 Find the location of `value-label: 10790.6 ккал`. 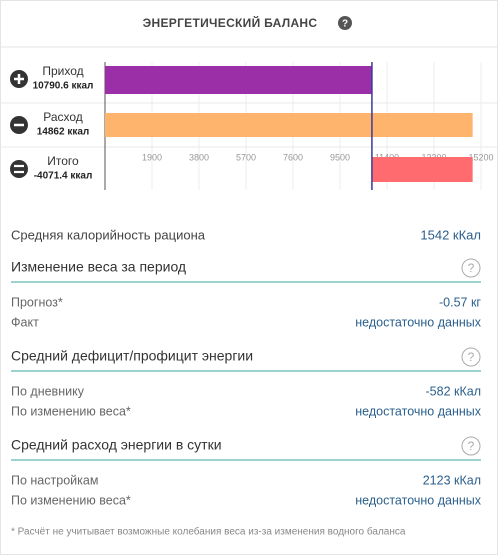

value-label: 10790.6 ккал is located at coordinates (63, 86).